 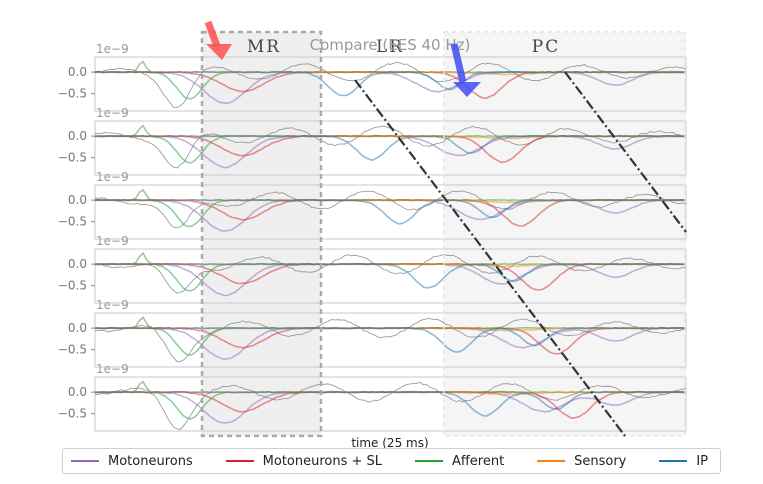 I want to click on legend-label: IP, so click(x=702, y=461).